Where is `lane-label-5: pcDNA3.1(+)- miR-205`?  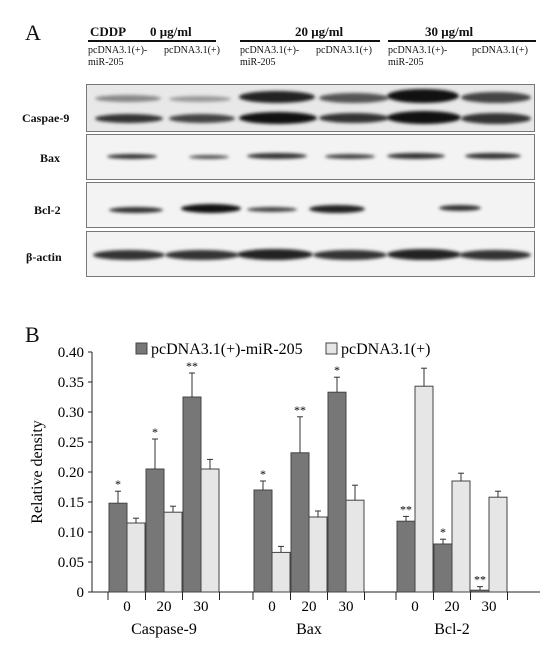
lane-label-5: pcDNA3.1(+)- miR-205 is located at coordinates (418, 56).